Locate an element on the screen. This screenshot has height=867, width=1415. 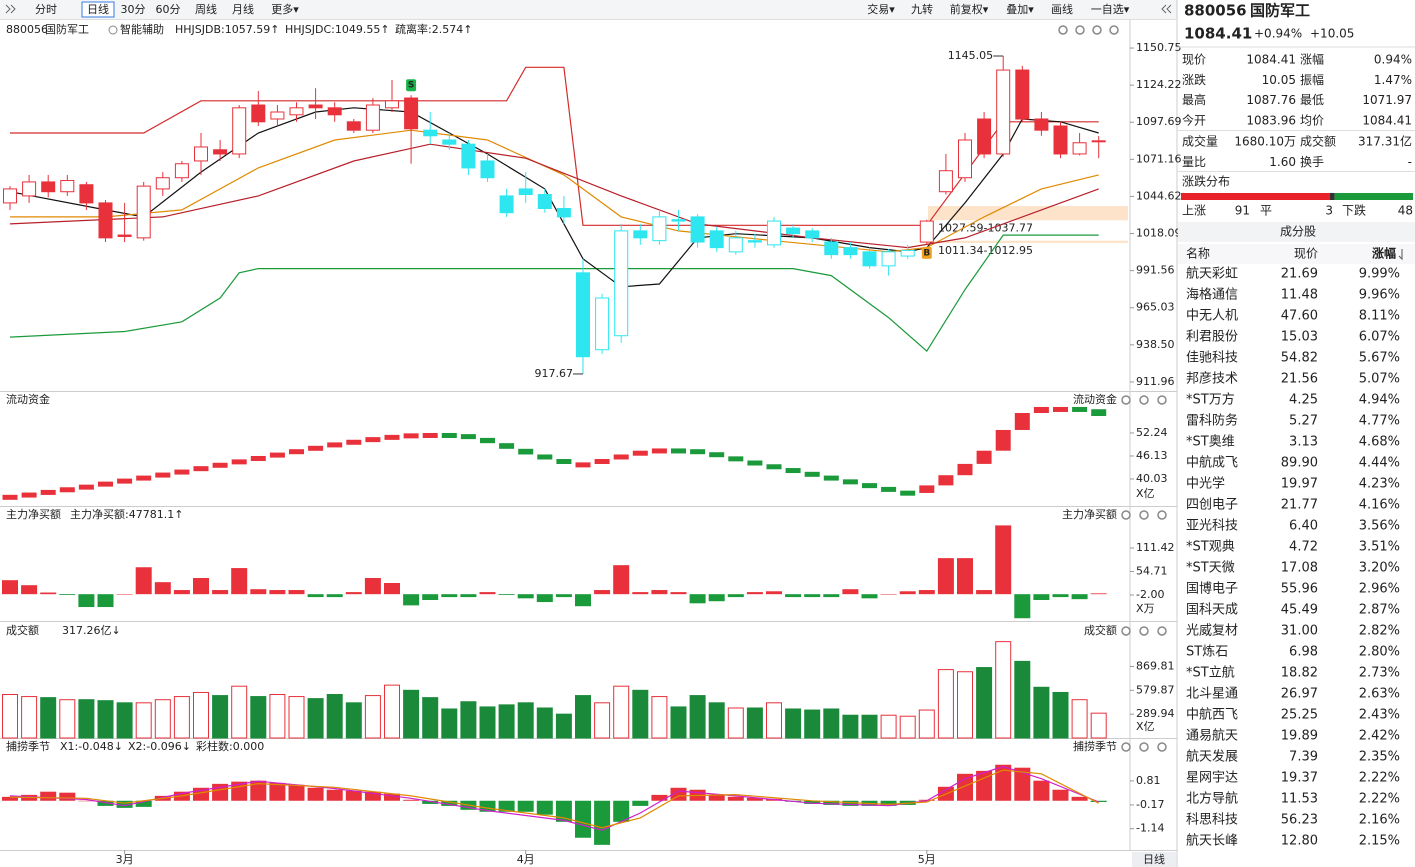
stock-name: 光威复材 is located at coordinates (1212, 631).